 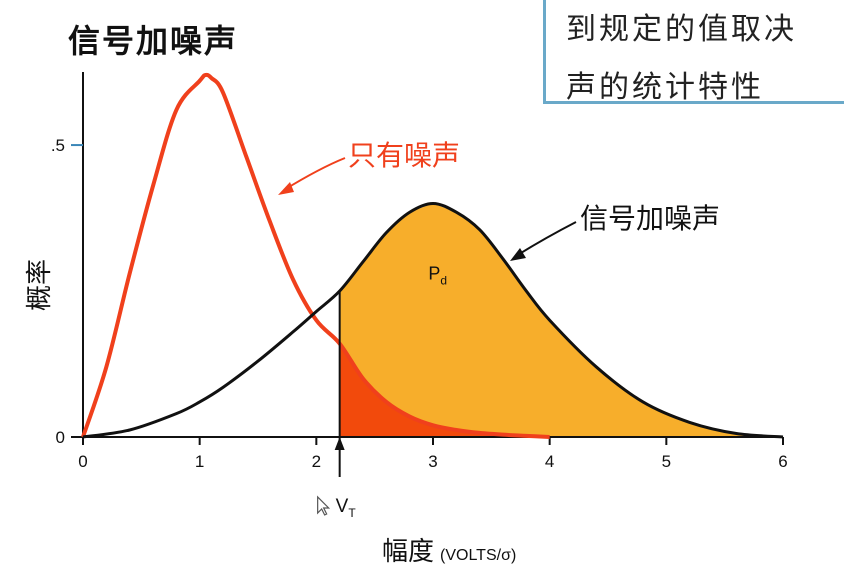 I want to click on threshold-label: VT, so click(x=346, y=508).